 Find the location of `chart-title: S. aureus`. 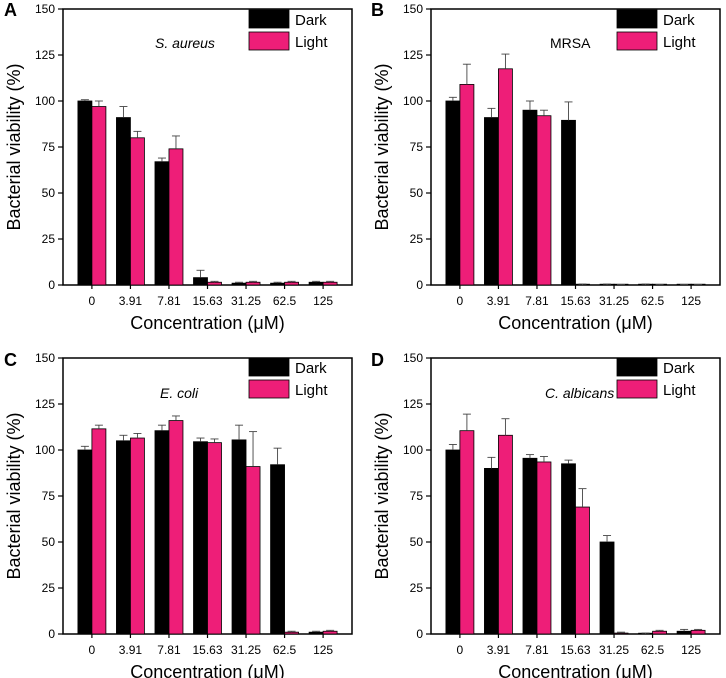

chart-title: S. aureus is located at coordinates (185, 43).